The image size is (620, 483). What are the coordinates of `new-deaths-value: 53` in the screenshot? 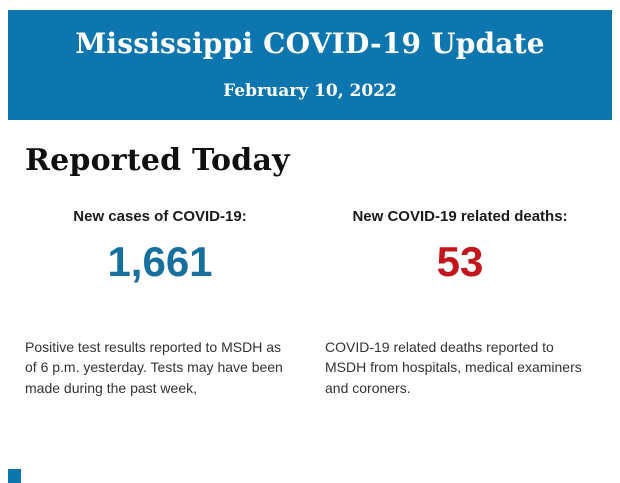 It's located at (460, 261).